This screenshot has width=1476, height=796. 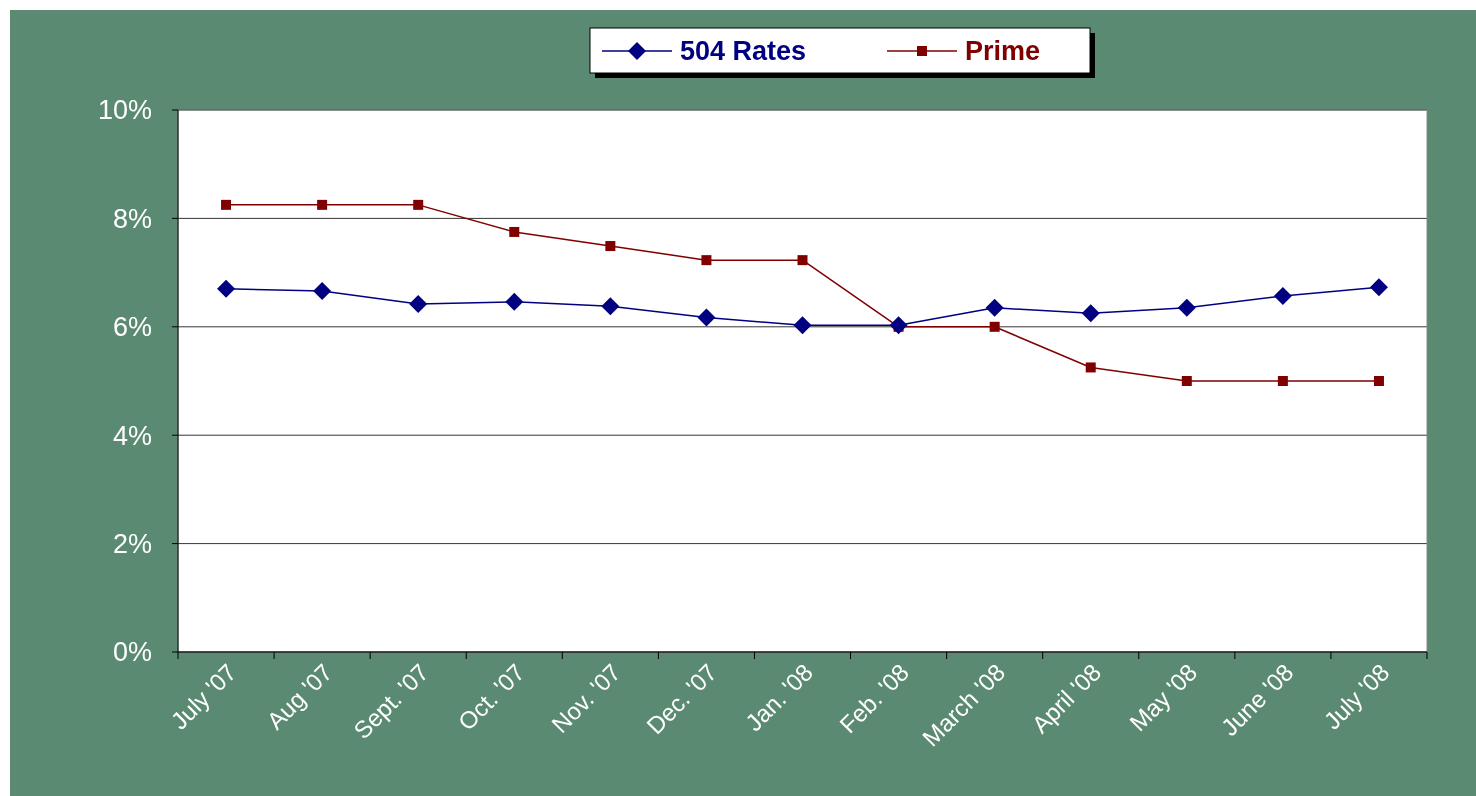 I want to click on legend-label: 504 Rates, so click(x=743, y=51).